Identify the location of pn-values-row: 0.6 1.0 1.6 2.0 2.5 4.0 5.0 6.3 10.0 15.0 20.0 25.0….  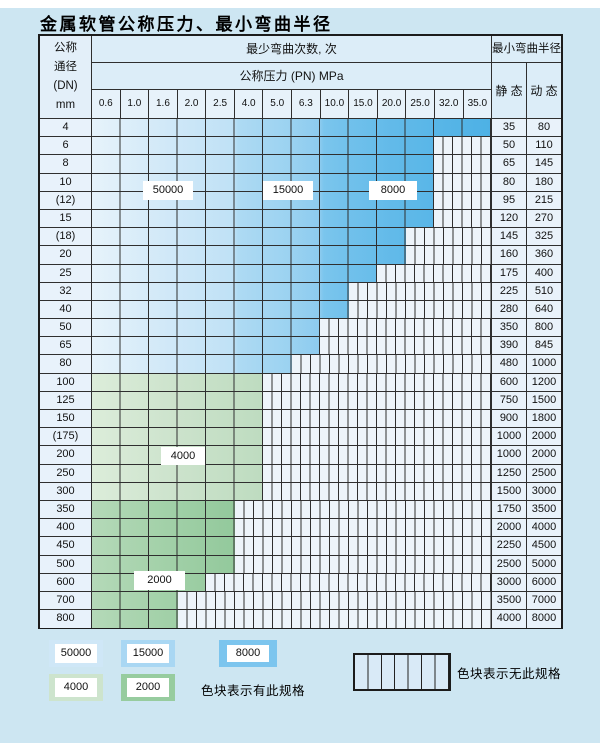
(291, 104).